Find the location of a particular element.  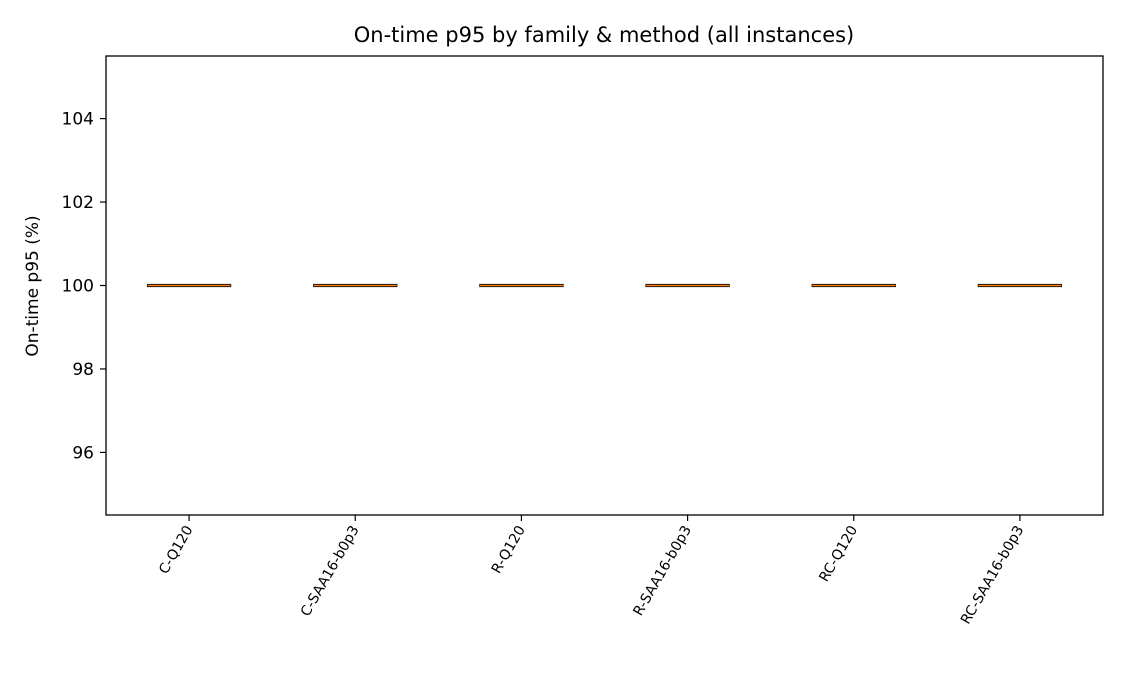

x-tick-label: C-SAA16-b0p3 is located at coordinates (330, 571).